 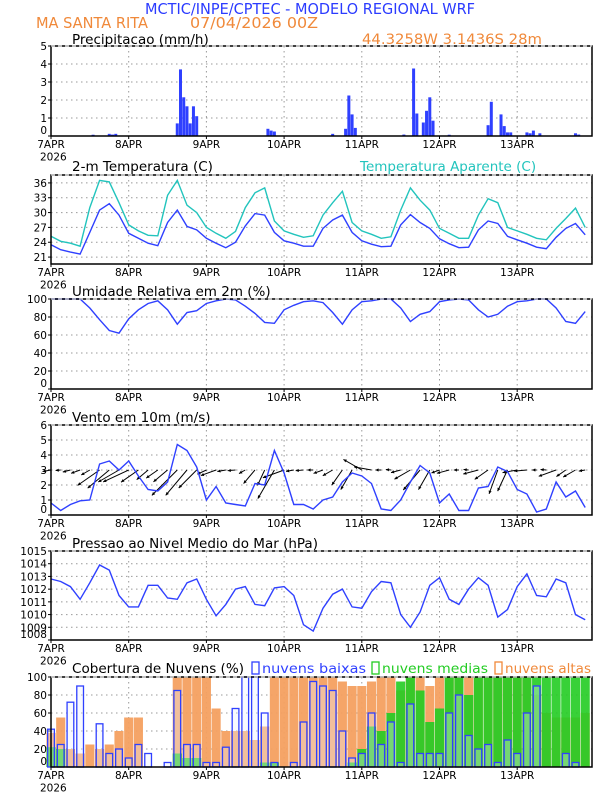 I want to click on pressure-x-tick-label: 13APR, so click(x=517, y=649).